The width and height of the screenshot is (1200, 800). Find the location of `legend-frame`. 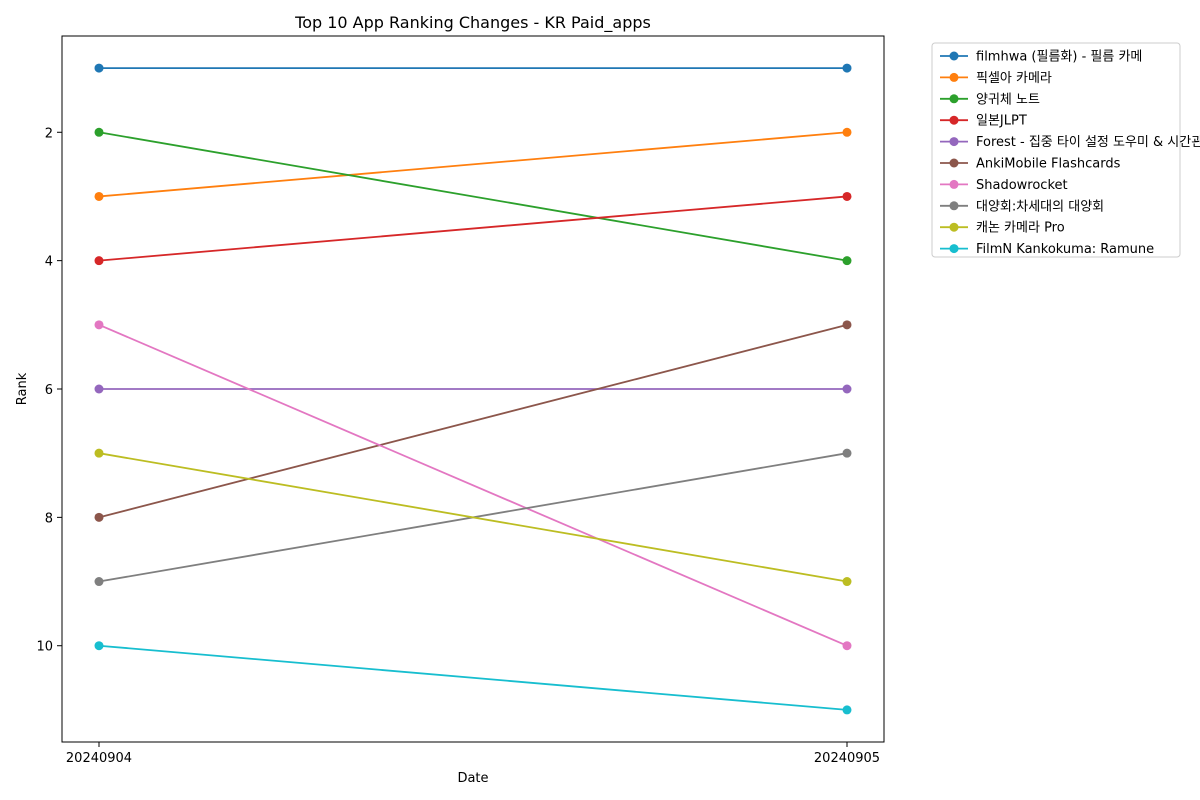

legend-frame is located at coordinates (1056, 150).